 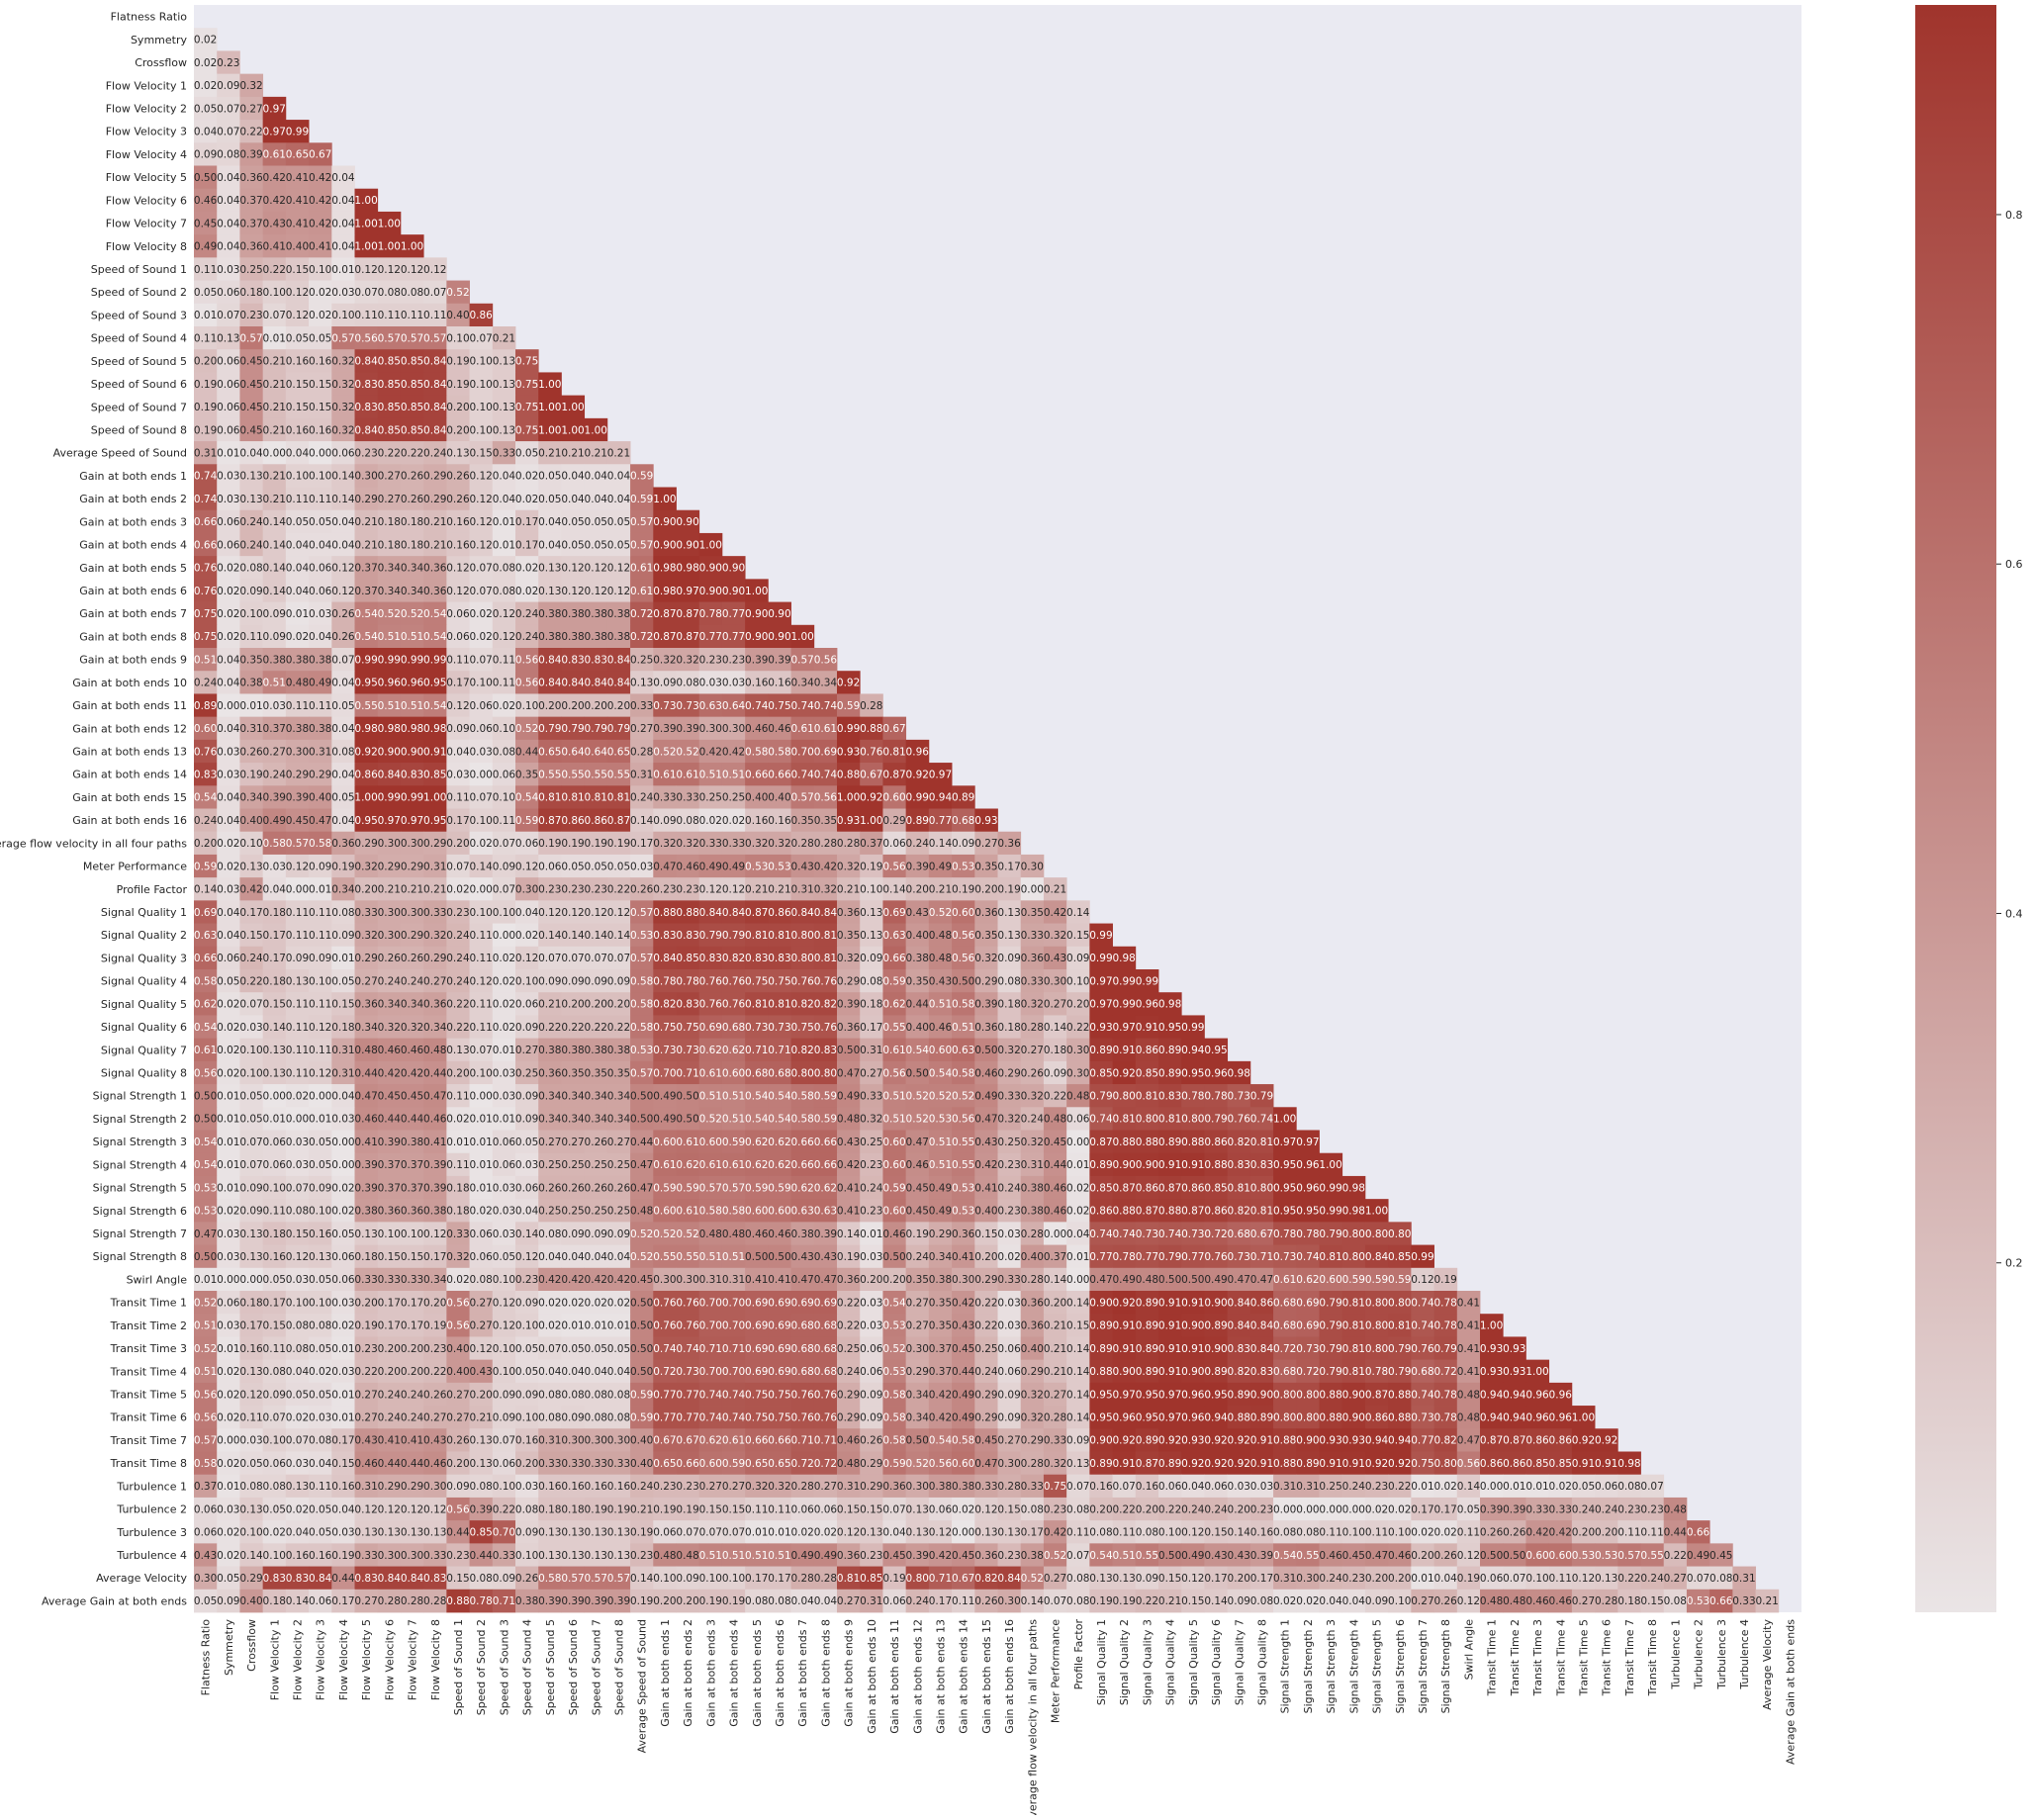 What do you see at coordinates (1514, 1417) in the screenshot?
I see `cell-value-label: 0.94` at bounding box center [1514, 1417].